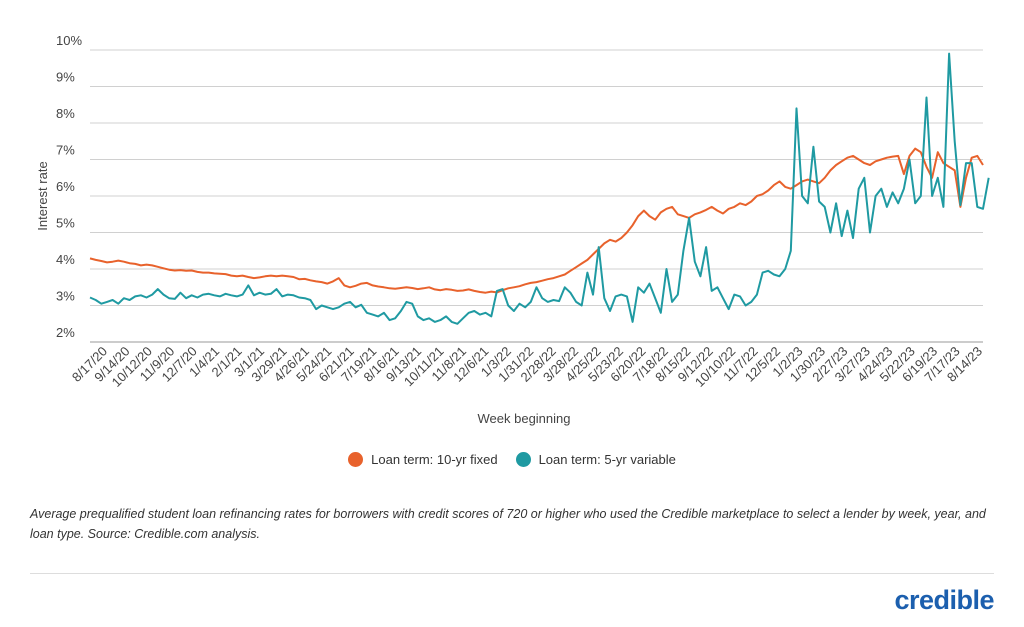 This screenshot has width=1024, height=627. Describe the element at coordinates (69, 40) in the screenshot. I see `y-tick-label: 10%` at that location.